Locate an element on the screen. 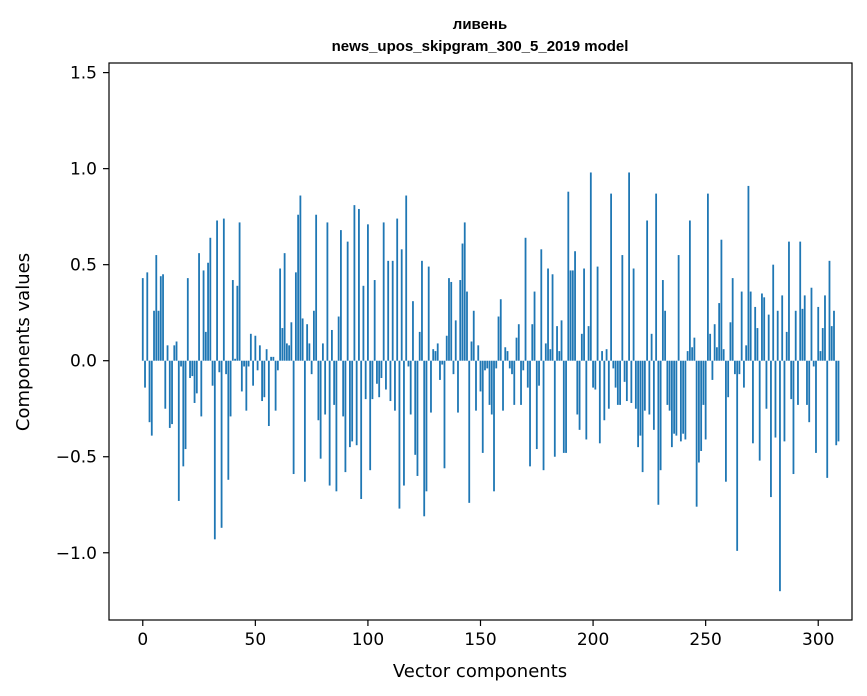 The height and width of the screenshot is (696, 867). x-tick-label: 0 is located at coordinates (142, 640).